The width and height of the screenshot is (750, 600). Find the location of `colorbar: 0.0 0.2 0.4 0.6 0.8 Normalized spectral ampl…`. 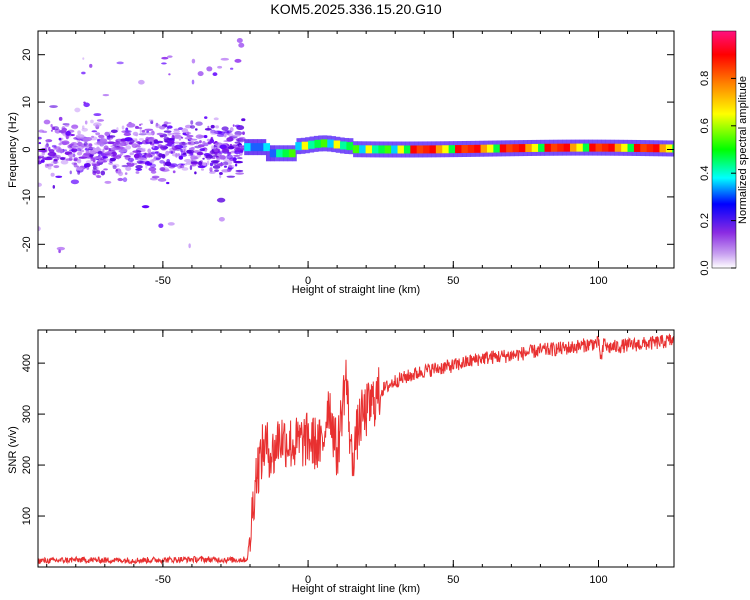

colorbar: 0.0 0.2 0.4 0.6 0.8 Normalized spectral ampl… is located at coordinates (724, 153).